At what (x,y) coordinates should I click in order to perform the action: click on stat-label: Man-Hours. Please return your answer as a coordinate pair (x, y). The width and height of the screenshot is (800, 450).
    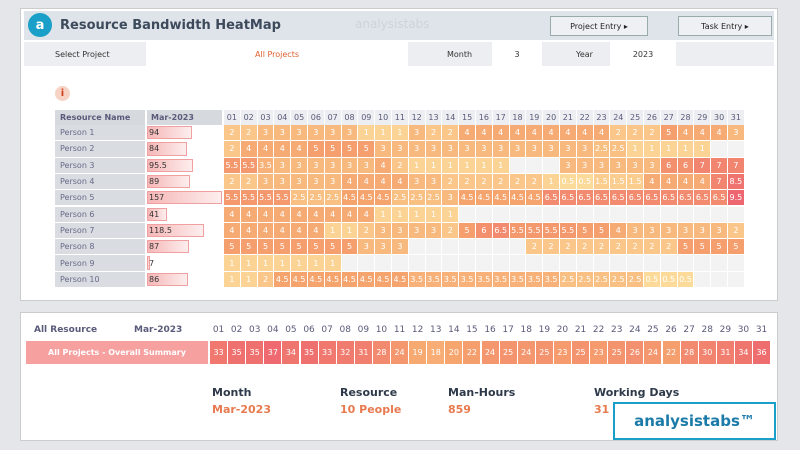
    Looking at the image, I should click on (482, 392).